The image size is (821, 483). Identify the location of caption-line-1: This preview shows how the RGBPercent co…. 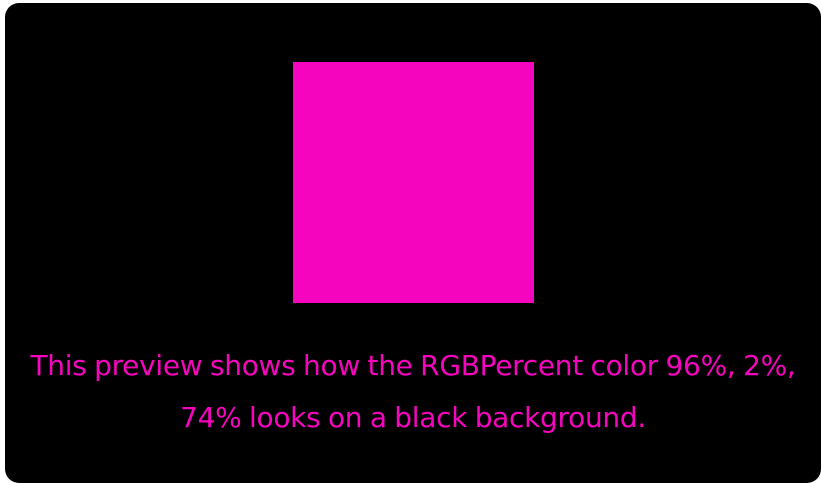
(413, 365).